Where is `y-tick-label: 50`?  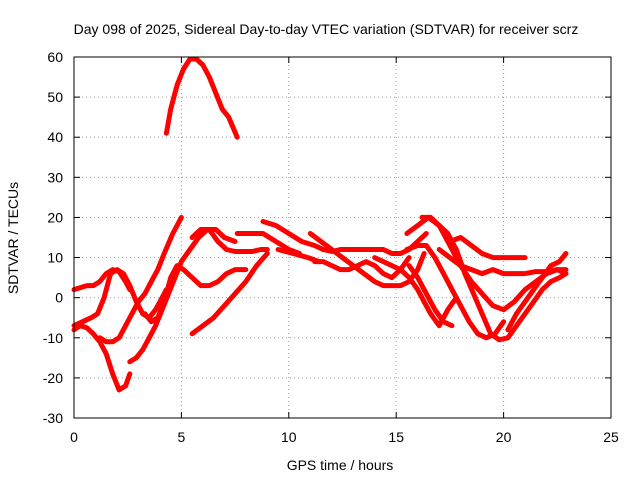 y-tick-label: 50 is located at coordinates (55, 97).